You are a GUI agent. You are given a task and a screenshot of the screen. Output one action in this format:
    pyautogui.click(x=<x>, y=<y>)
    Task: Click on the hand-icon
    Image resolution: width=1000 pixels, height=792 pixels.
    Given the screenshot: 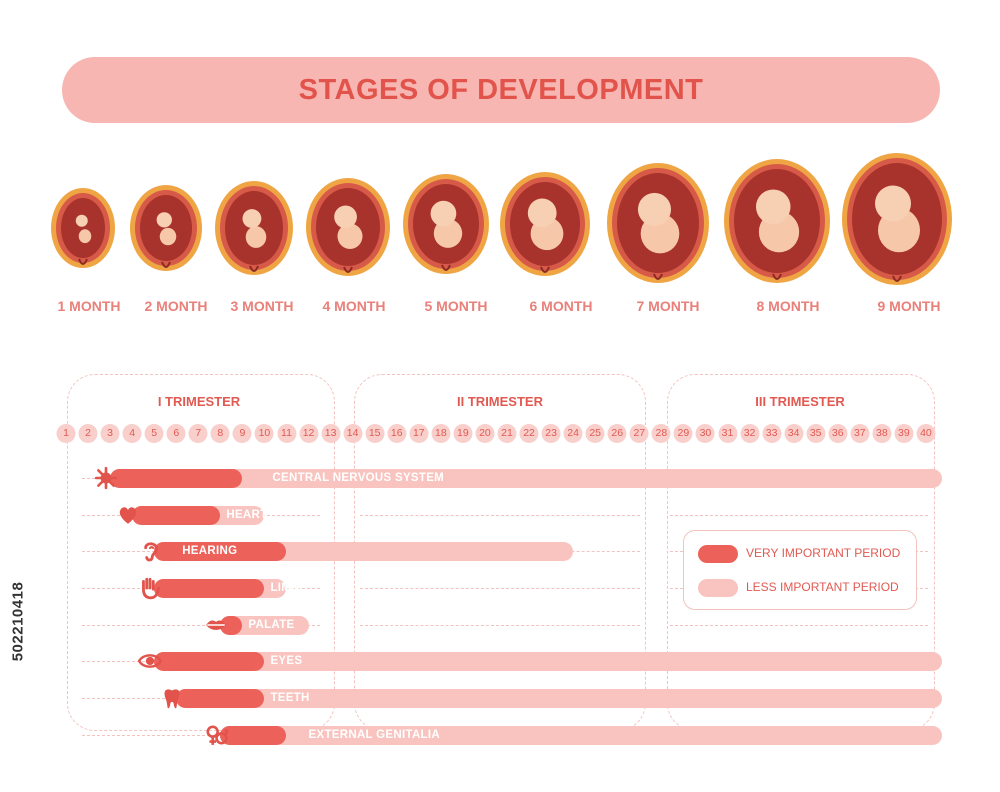 What is the action you would take?
    pyautogui.click(x=151, y=588)
    